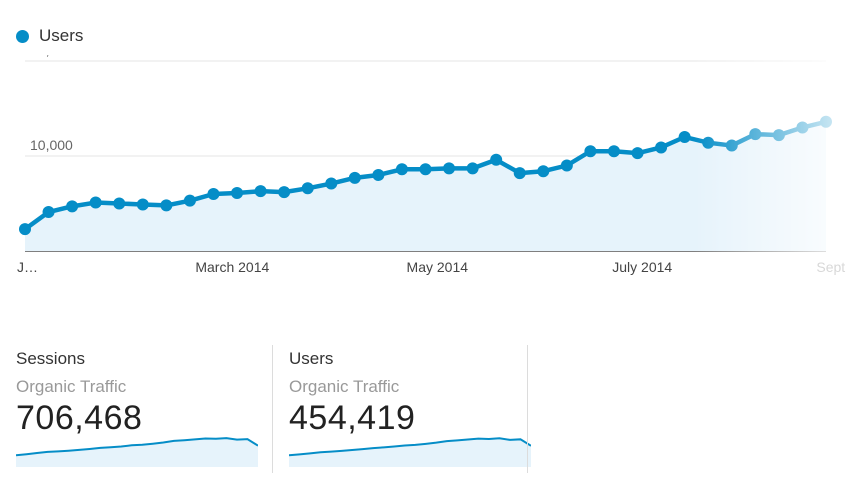 Image resolution: width=846 pixels, height=492 pixels. I want to click on sessions-sparkline, so click(137, 452).